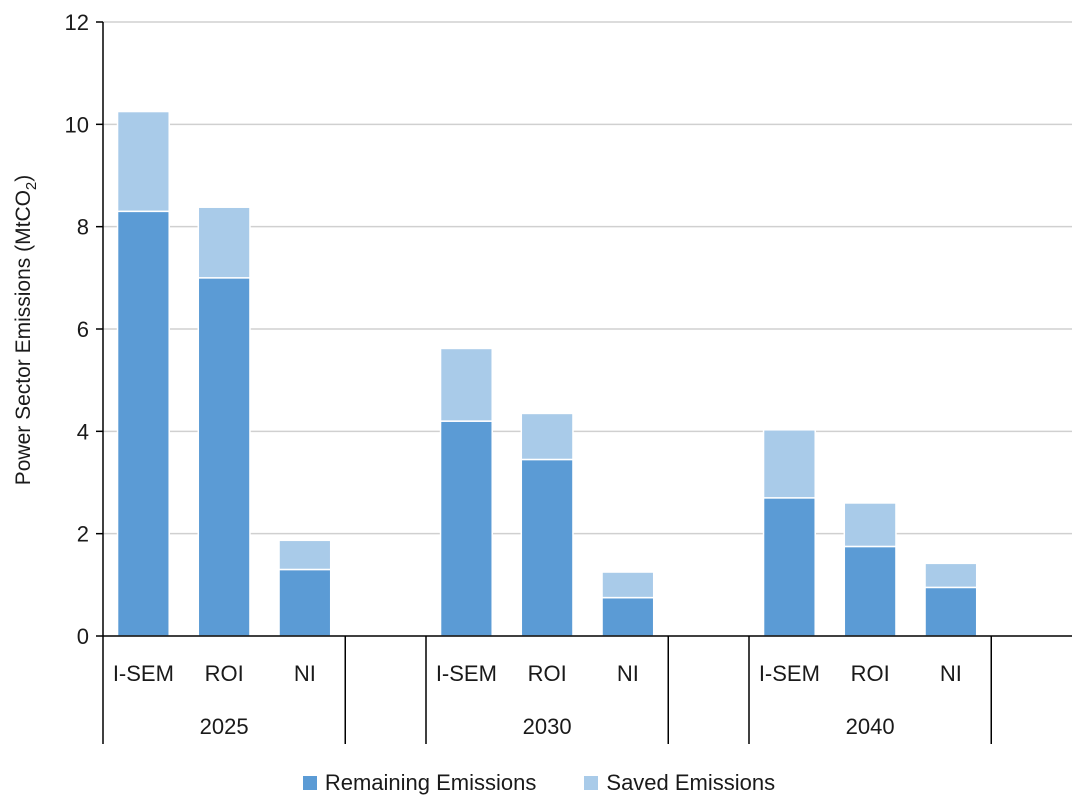 This screenshot has width=1078, height=802. Describe the element at coordinates (951, 611) in the screenshot. I see `bar-remaining-2040-NI` at that location.